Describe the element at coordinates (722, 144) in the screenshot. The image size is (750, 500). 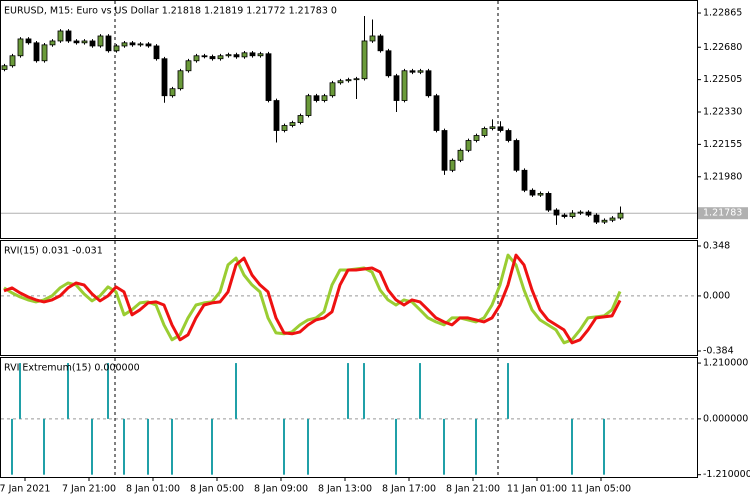
I see `y-tick-label: 1.22155` at that location.